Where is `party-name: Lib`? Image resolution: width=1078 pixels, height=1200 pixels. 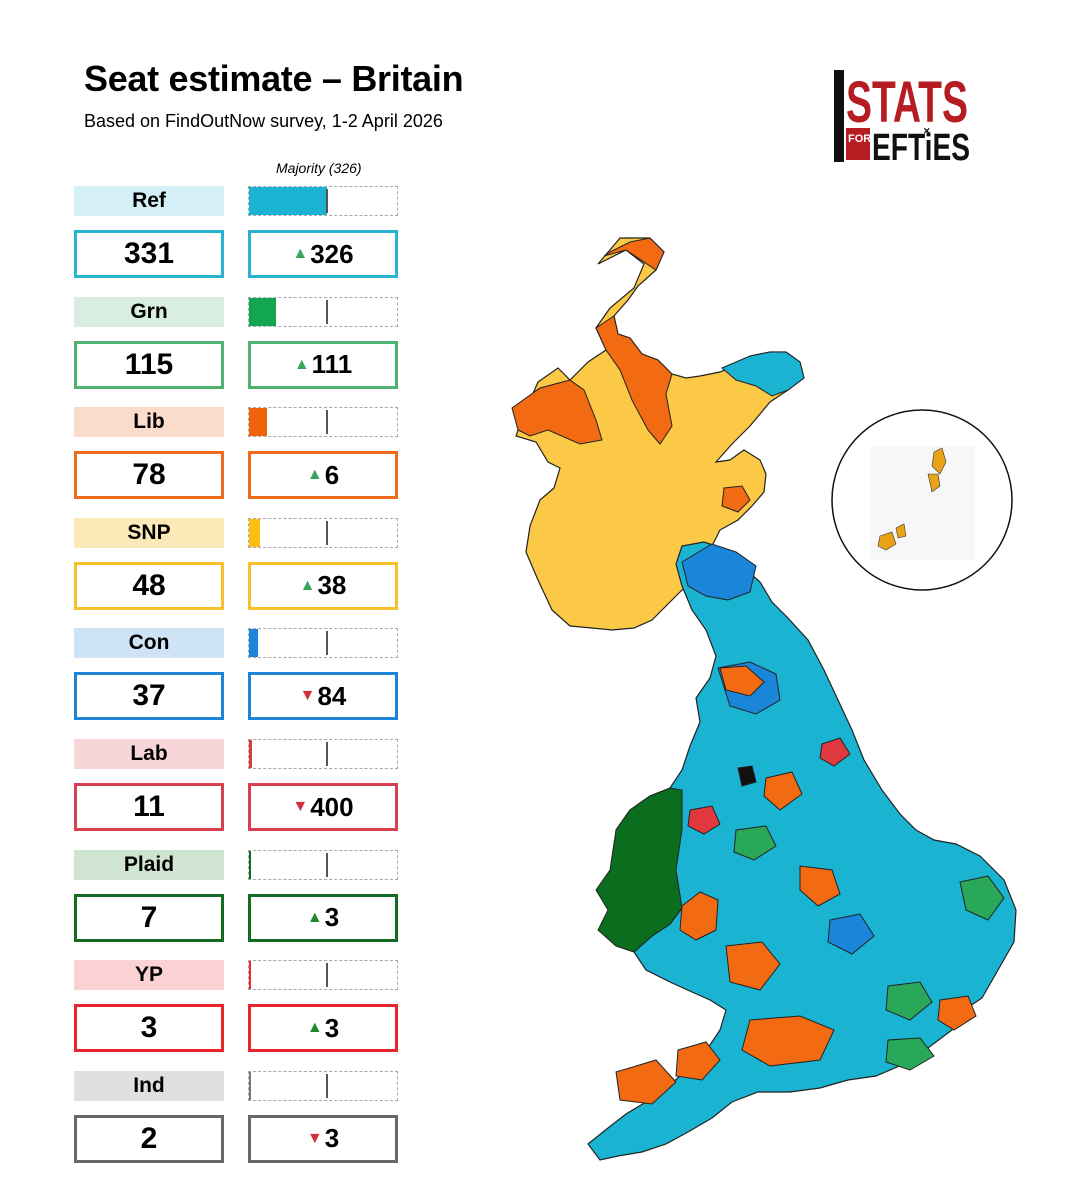
party-name: Lib is located at coordinates (149, 422).